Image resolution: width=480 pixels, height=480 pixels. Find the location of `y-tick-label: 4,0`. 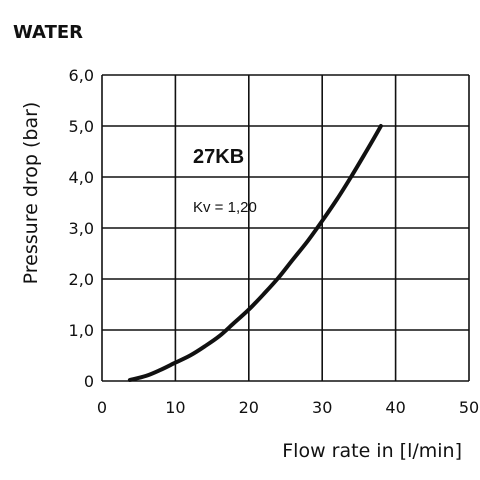

y-tick-label: 4,0 is located at coordinates (81, 177).